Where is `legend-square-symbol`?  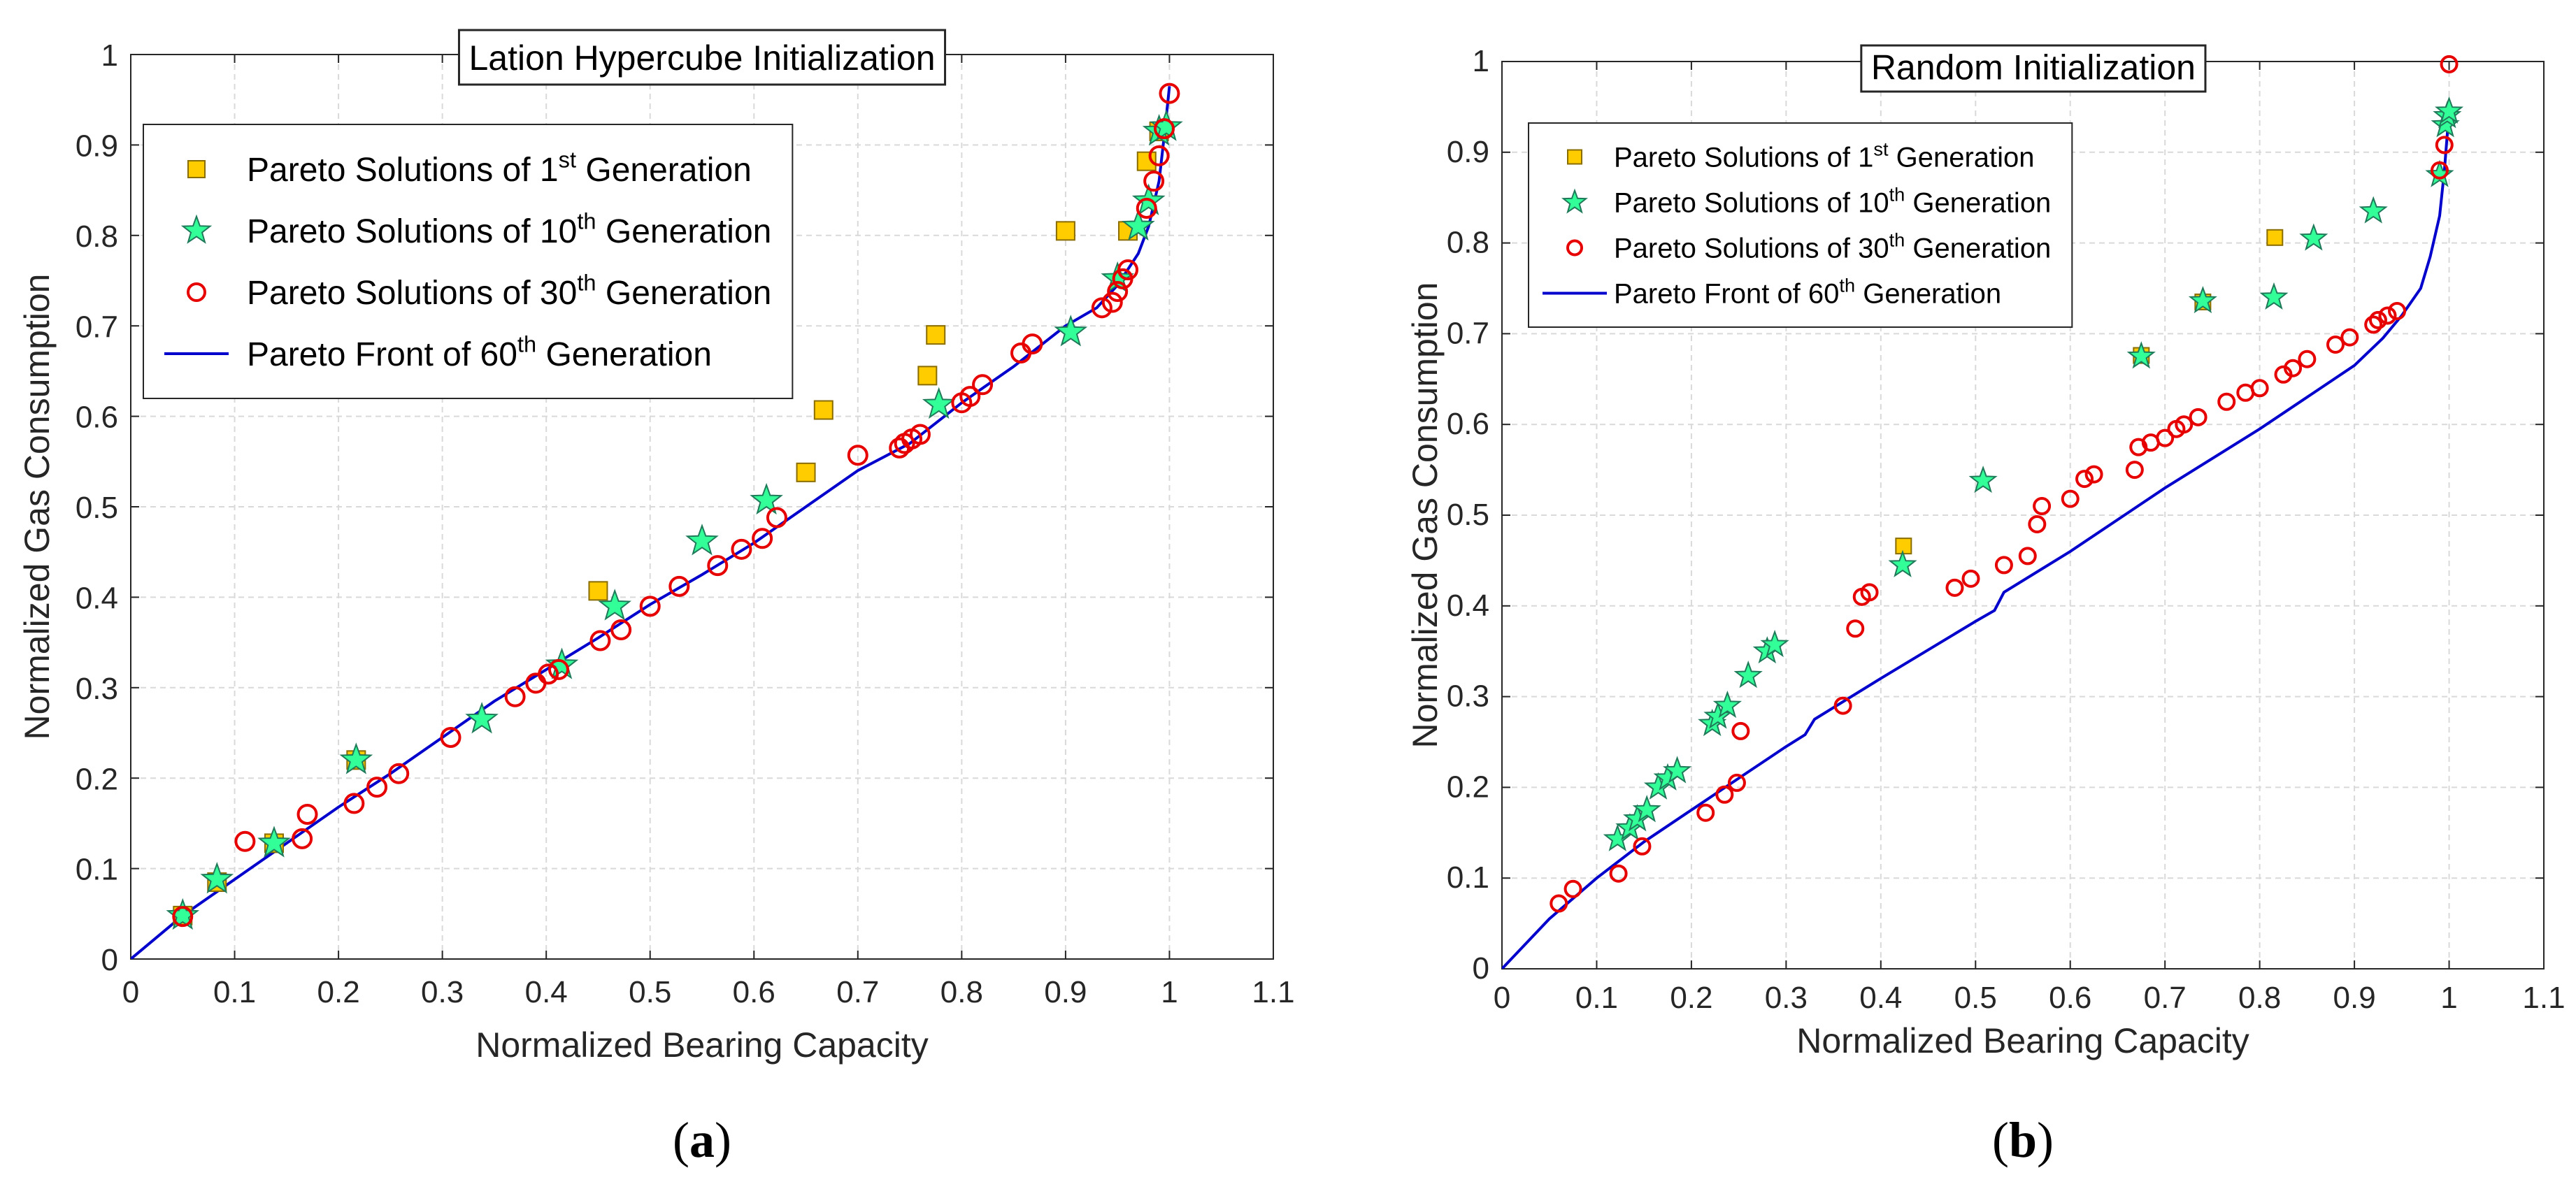 legend-square-symbol is located at coordinates (1574, 157).